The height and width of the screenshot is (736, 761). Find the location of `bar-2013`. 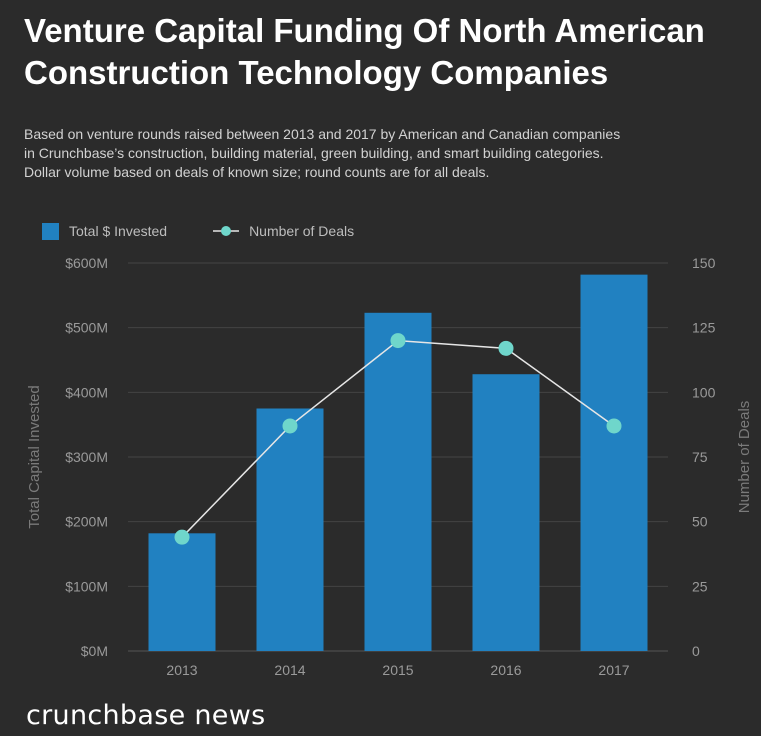

bar-2013 is located at coordinates (182, 592).